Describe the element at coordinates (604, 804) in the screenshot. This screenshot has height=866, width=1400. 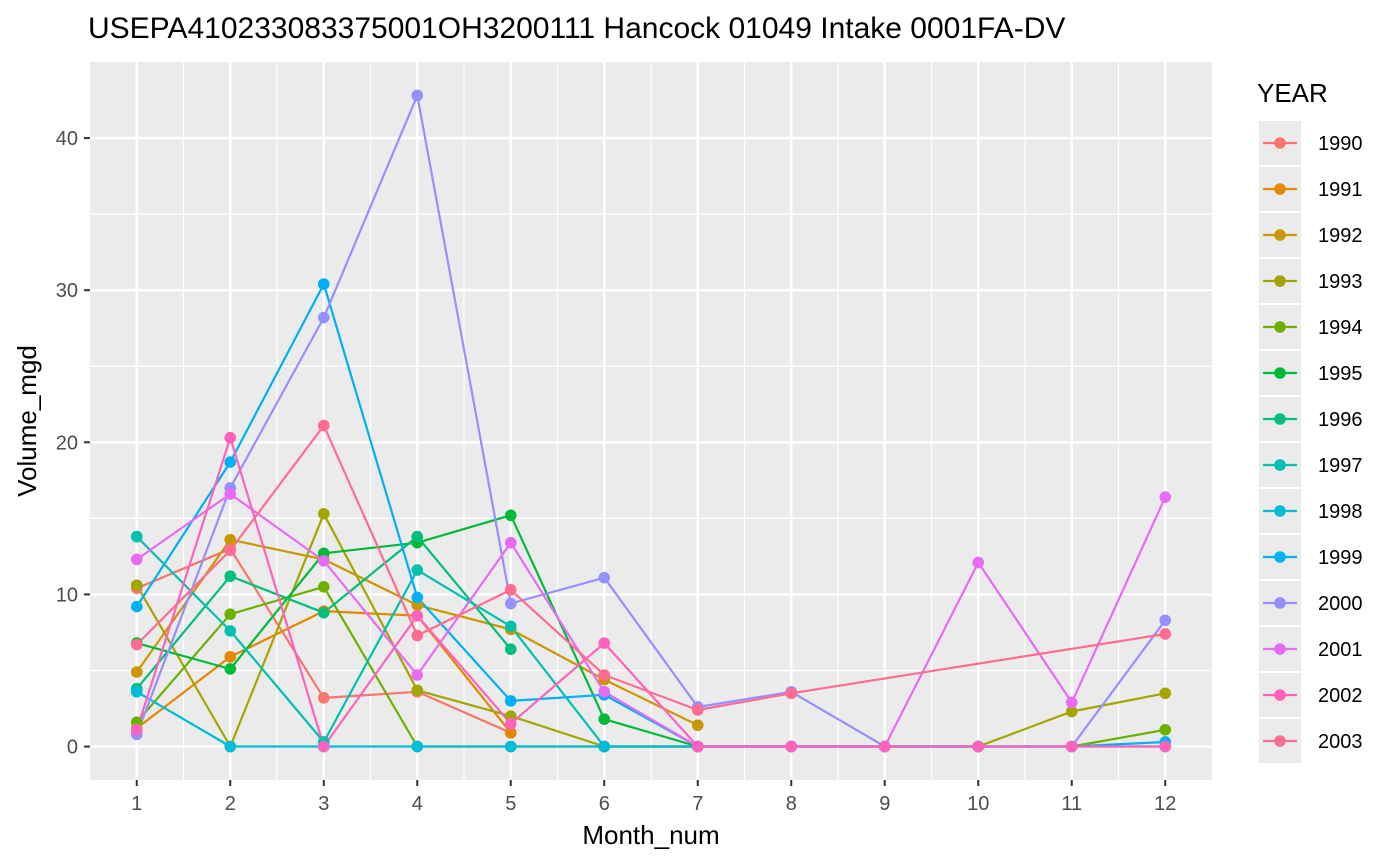
I see `x-tick-label: 6` at that location.